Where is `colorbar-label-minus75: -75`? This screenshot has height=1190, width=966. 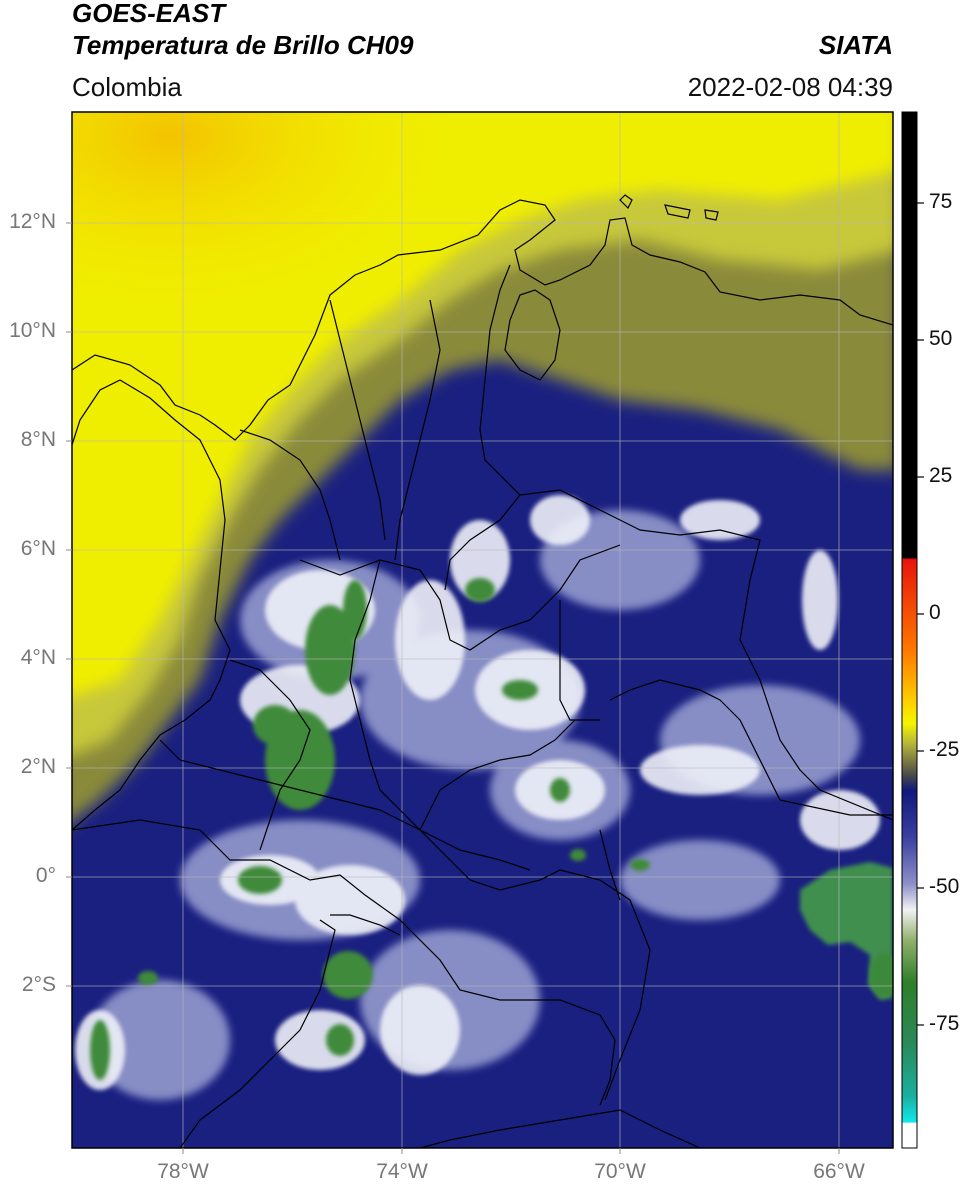
colorbar-label-minus75: -75 is located at coordinates (944, 1023).